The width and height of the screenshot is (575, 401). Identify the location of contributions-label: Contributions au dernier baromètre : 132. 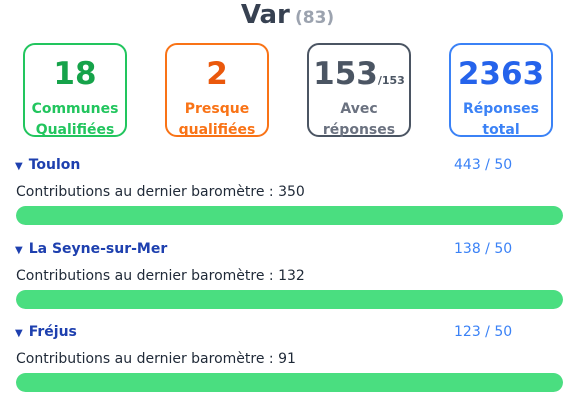
(160, 276).